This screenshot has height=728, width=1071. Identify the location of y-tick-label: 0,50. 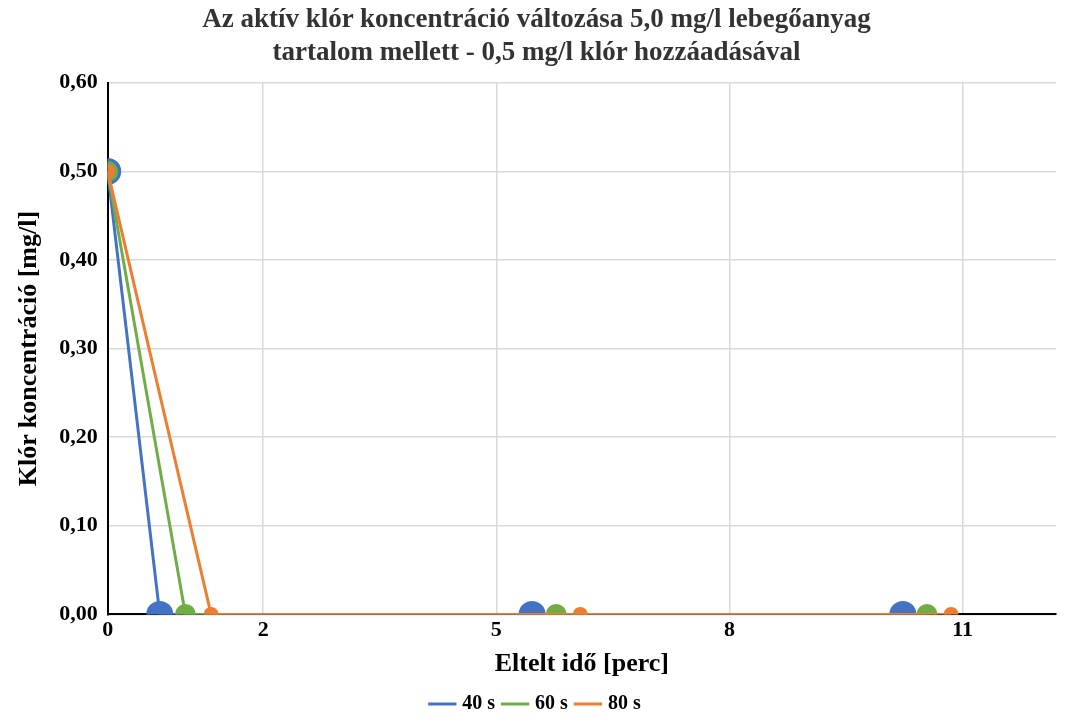
(78, 170).